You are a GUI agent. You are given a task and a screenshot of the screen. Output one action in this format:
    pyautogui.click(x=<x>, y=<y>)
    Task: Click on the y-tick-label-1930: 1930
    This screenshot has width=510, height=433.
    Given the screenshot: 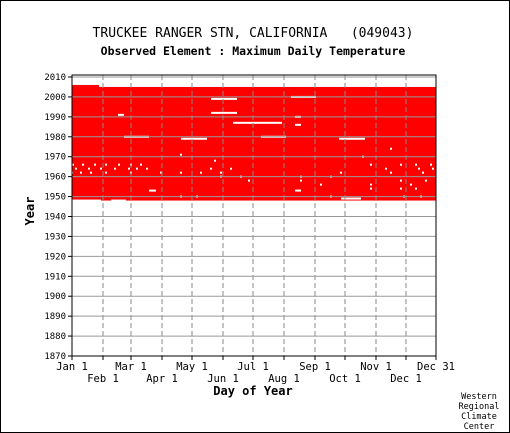 What is the action you would take?
    pyautogui.click(x=55, y=237)
    